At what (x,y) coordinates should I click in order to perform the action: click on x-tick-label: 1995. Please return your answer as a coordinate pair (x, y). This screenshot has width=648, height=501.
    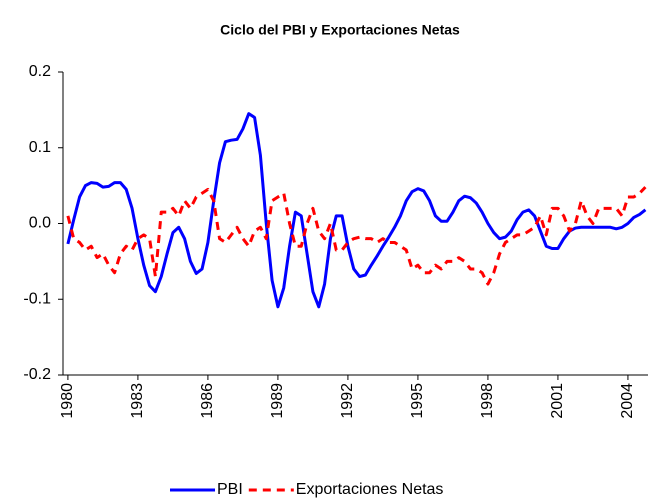
    Looking at the image, I should click on (417, 401).